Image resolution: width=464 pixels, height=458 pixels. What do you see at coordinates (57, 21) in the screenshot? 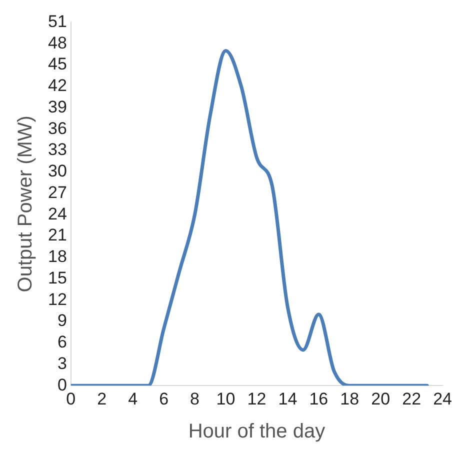
I see `y-tick-label: 51` at bounding box center [57, 21].